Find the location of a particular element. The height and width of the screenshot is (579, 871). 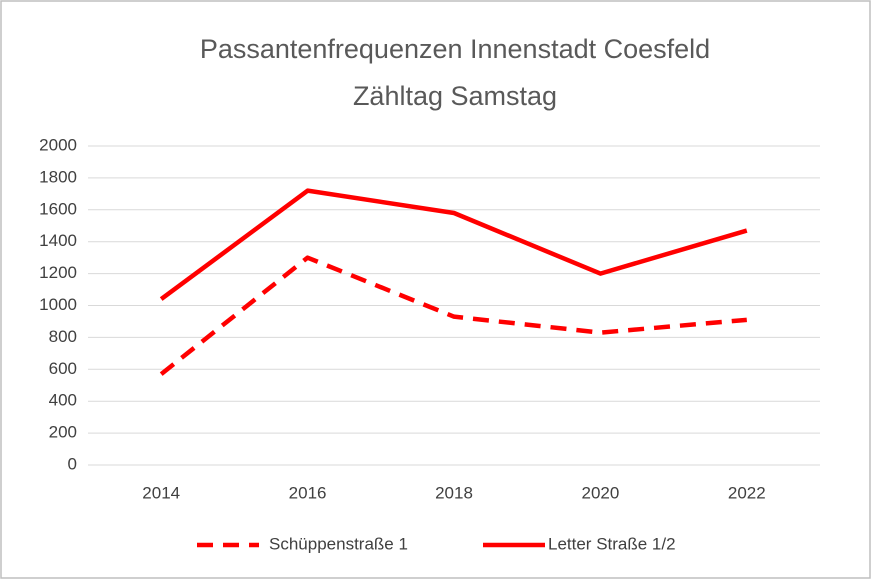

x-tick-label: 2020 is located at coordinates (600, 492).